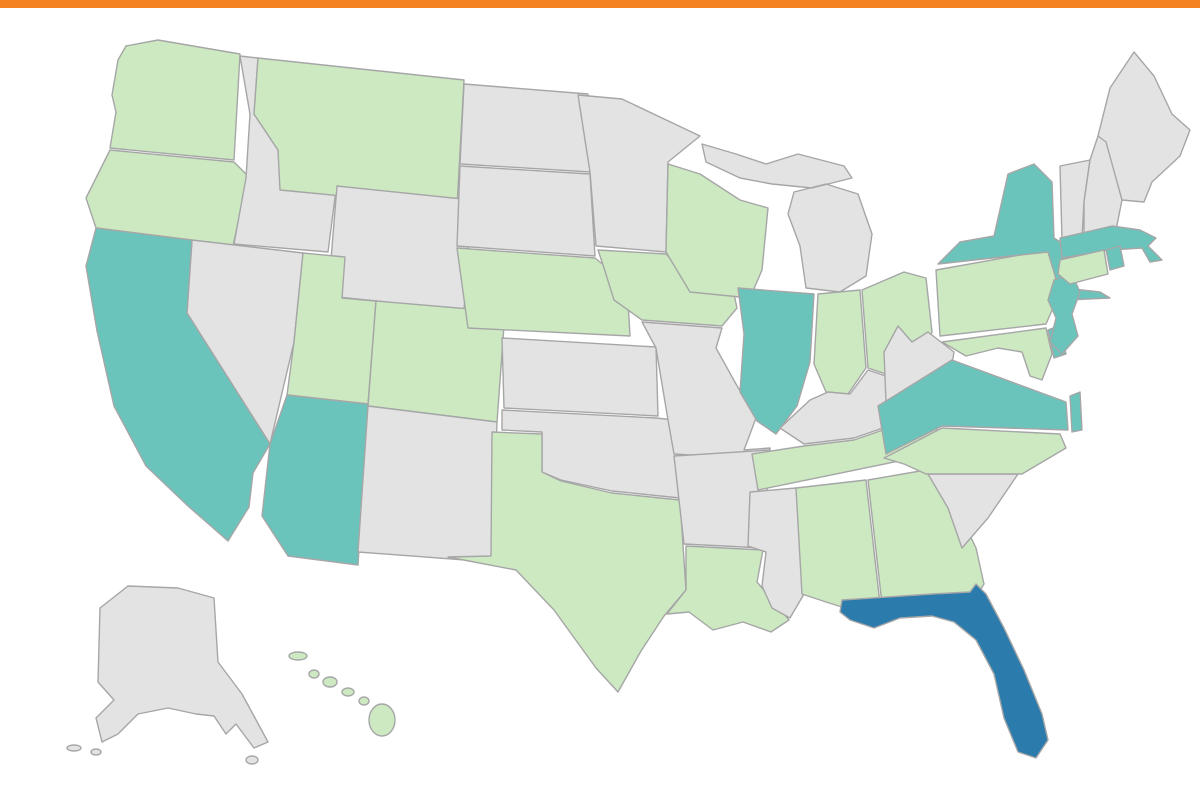 This screenshot has height=805, width=1200. I want to click on state-wisconsin, so click(717, 231).